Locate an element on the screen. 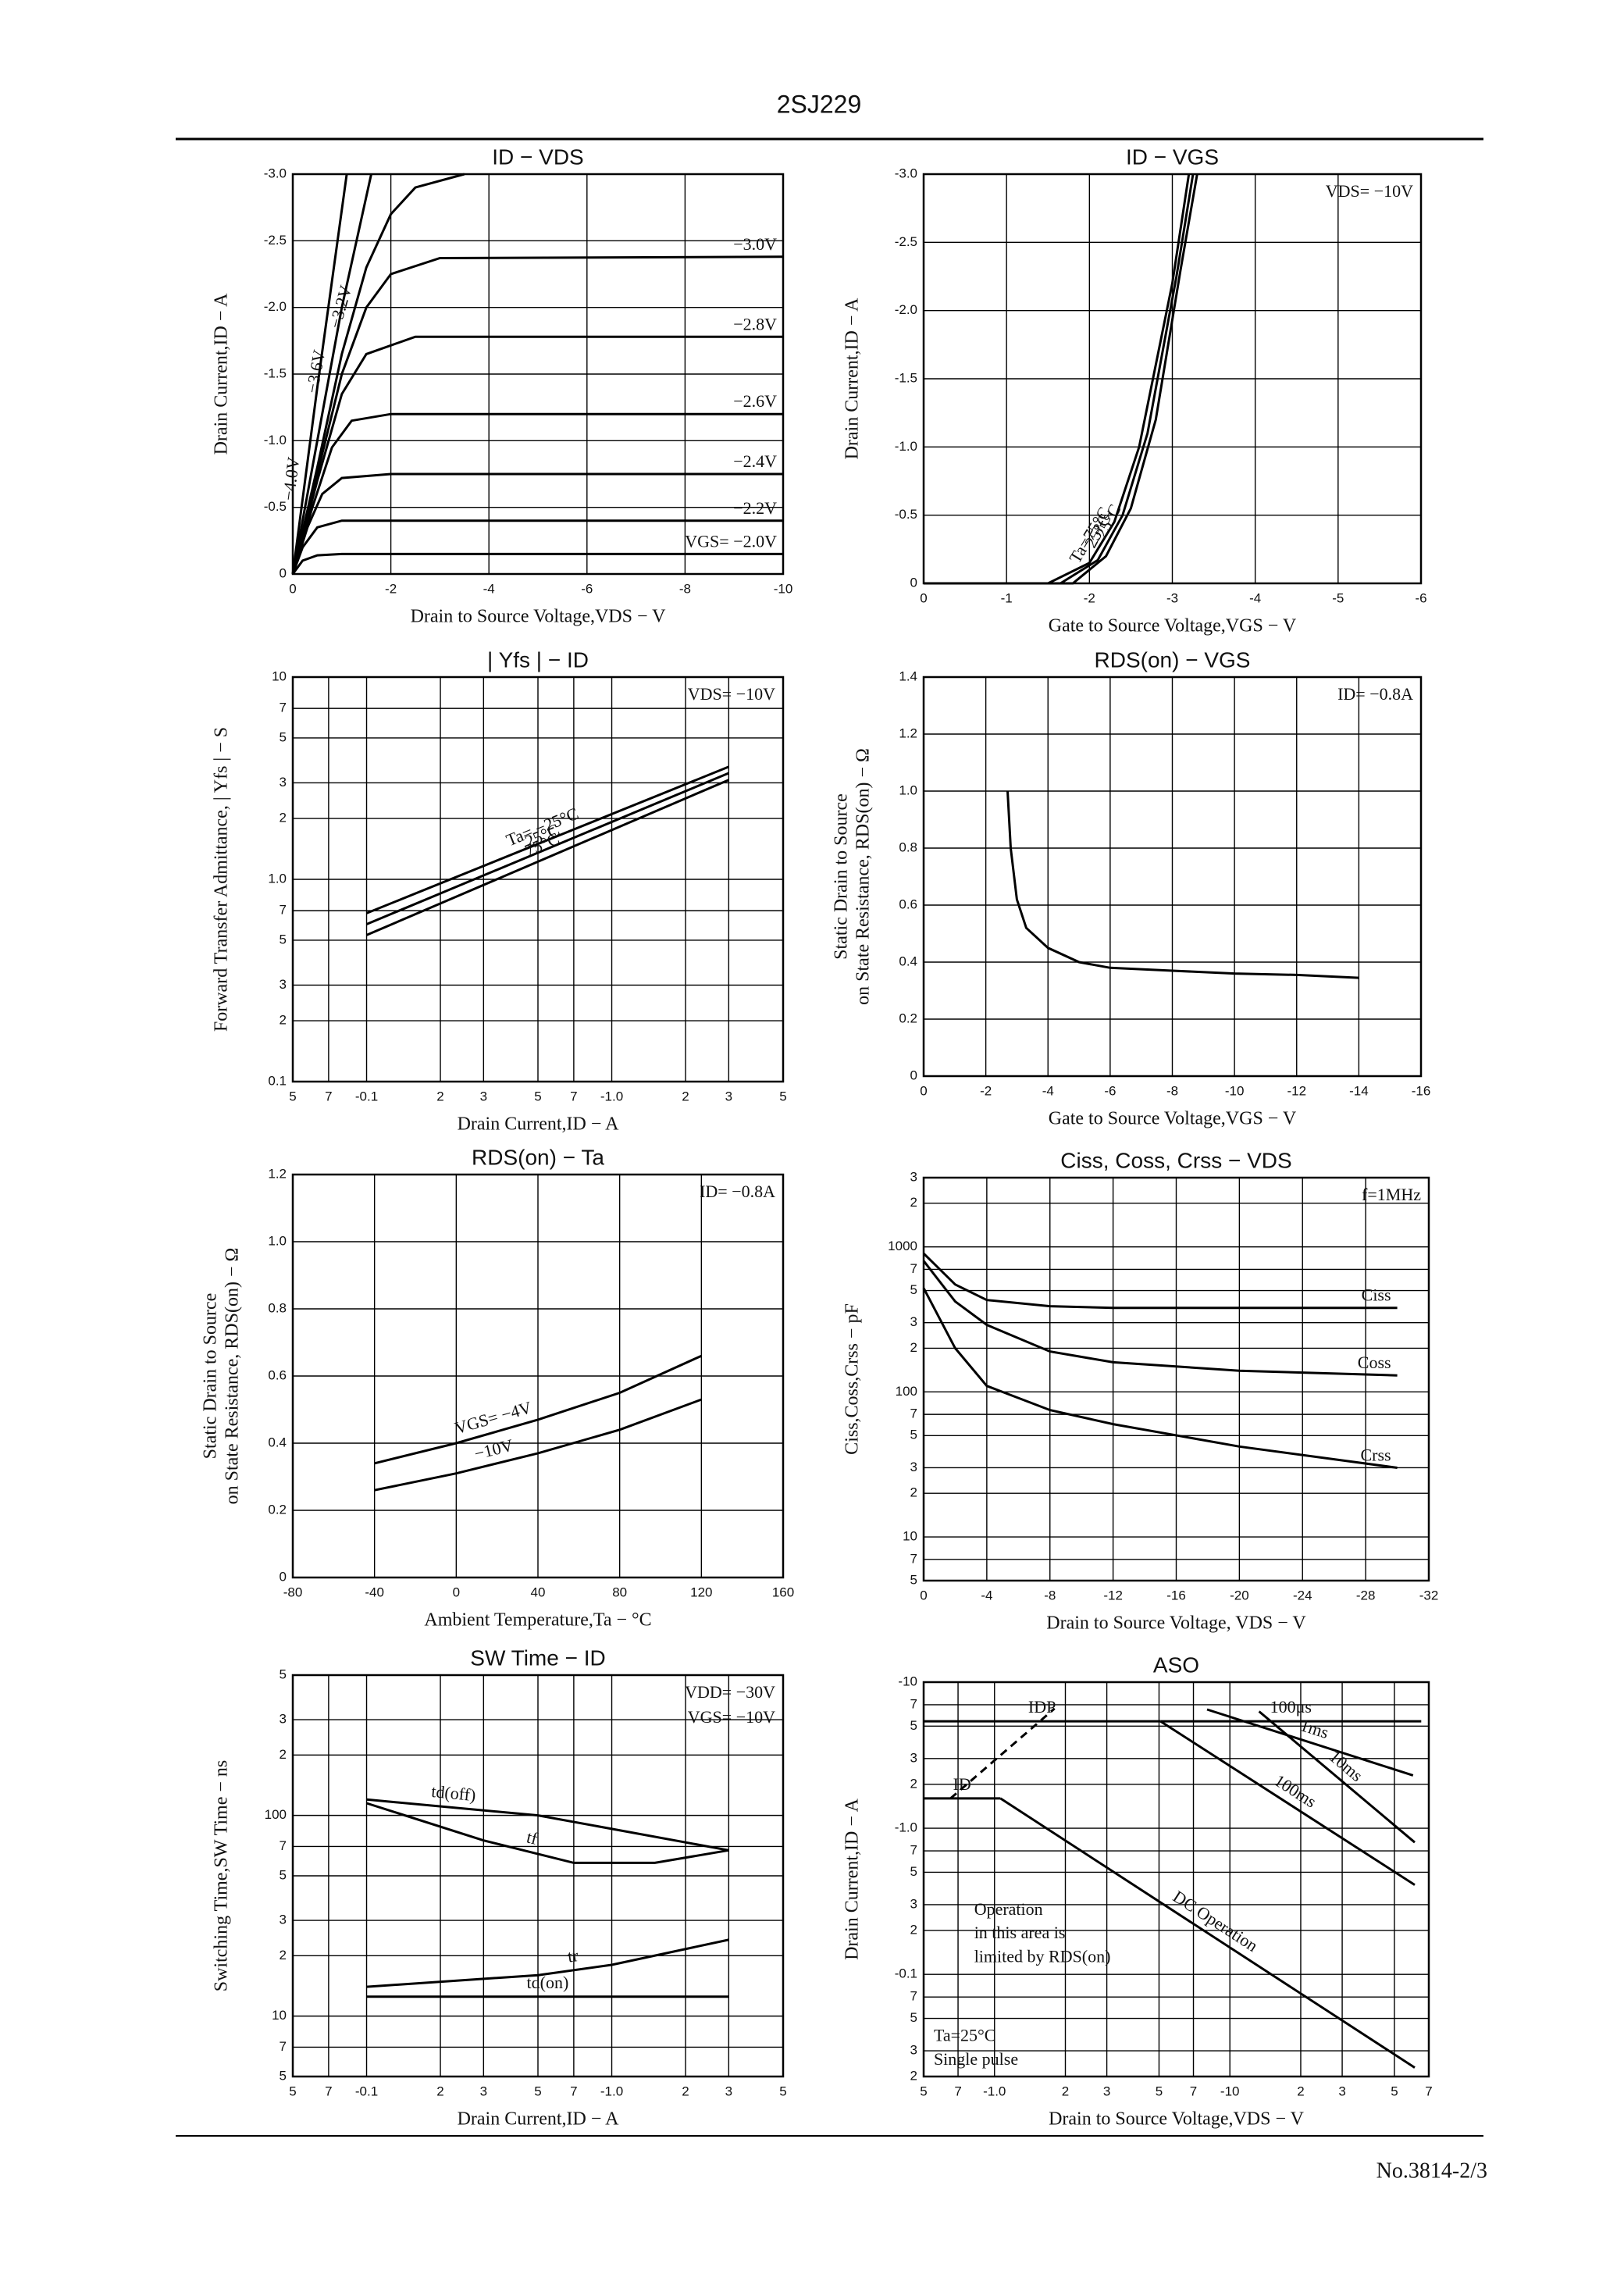 Image resolution: width=1624 pixels, height=2278 pixels. y-tick-label: 1000 is located at coordinates (902, 1246).